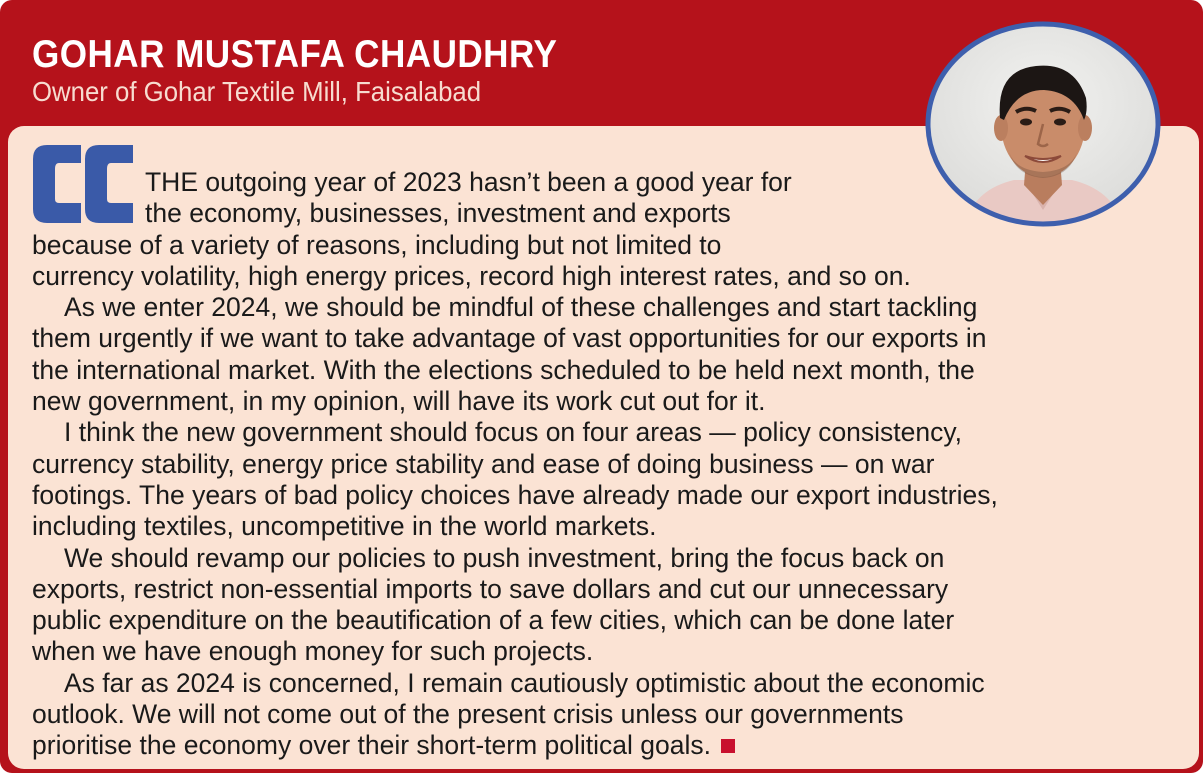 The height and width of the screenshot is (773, 1203). Describe the element at coordinates (83, 184) in the screenshot. I see `open-quote-icon` at that location.